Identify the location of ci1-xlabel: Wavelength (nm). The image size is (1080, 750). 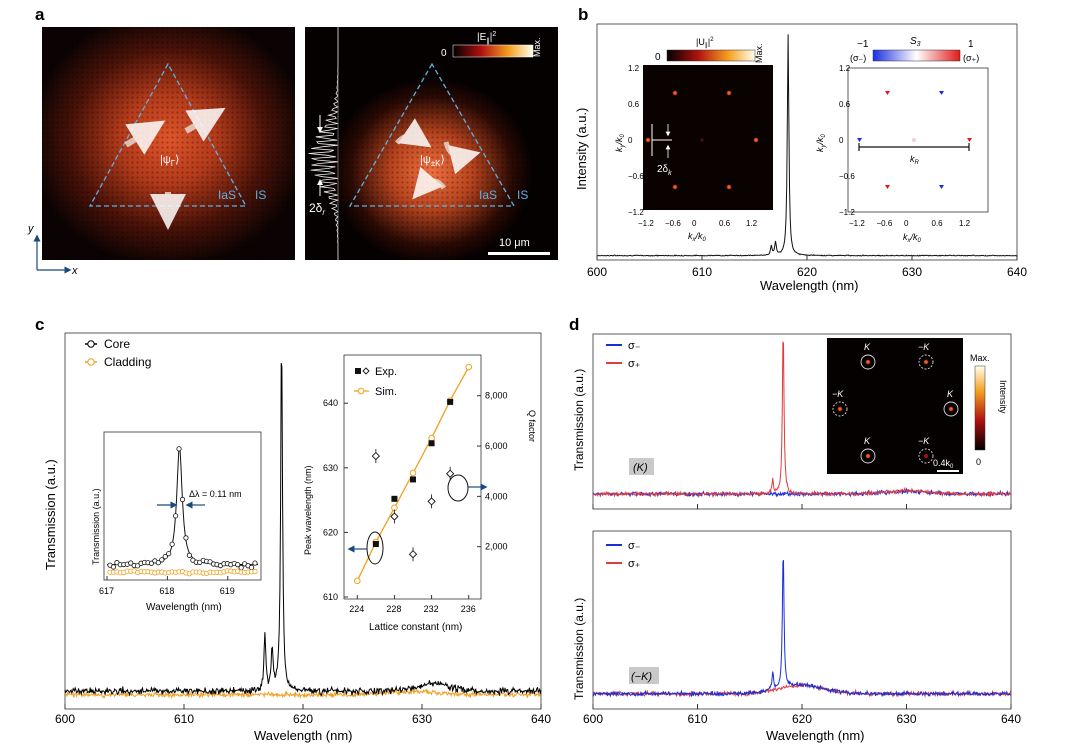
(184, 607).